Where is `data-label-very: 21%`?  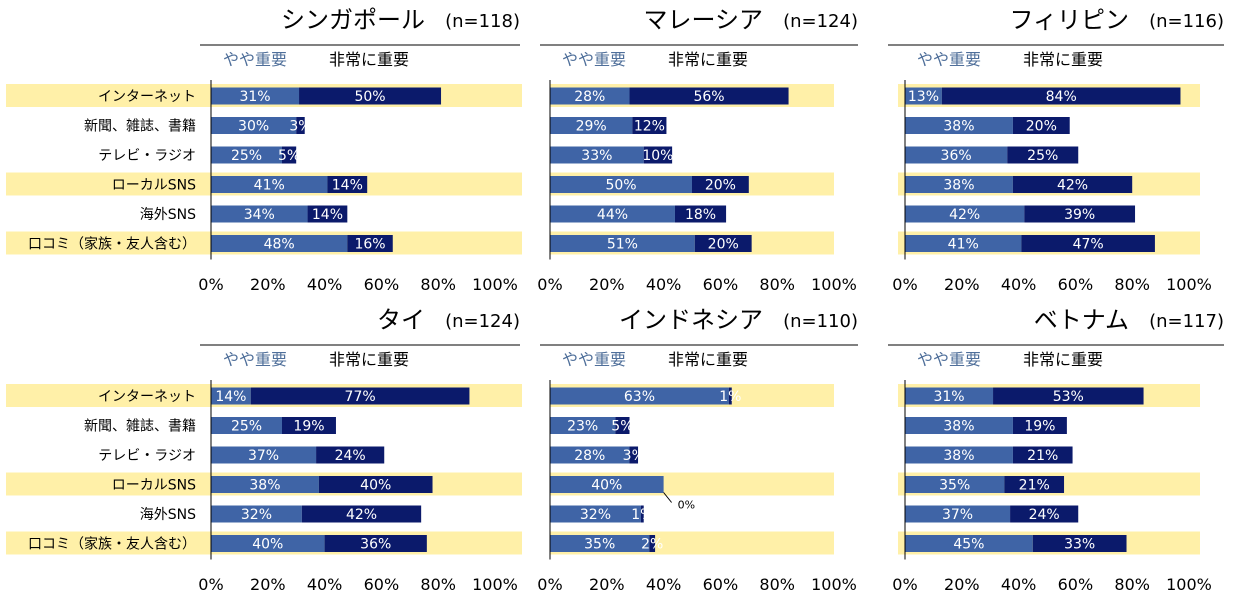
data-label-very: 21% is located at coordinates (1042, 456).